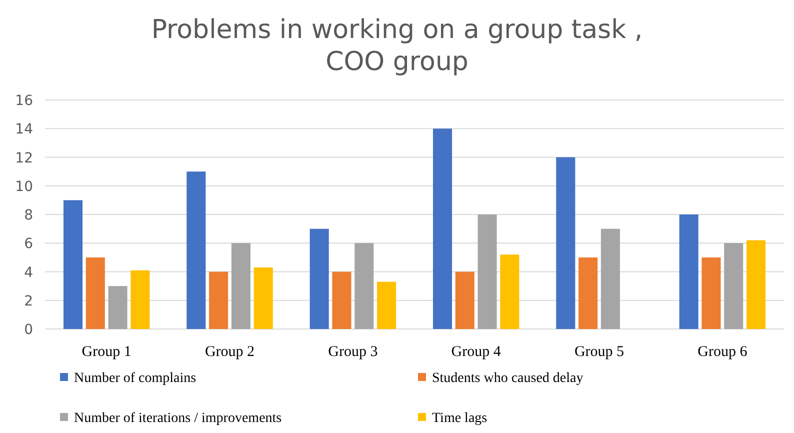 This screenshot has width=794, height=433. What do you see at coordinates (599, 352) in the screenshot?
I see `x-tick-label: Group 5` at bounding box center [599, 352].